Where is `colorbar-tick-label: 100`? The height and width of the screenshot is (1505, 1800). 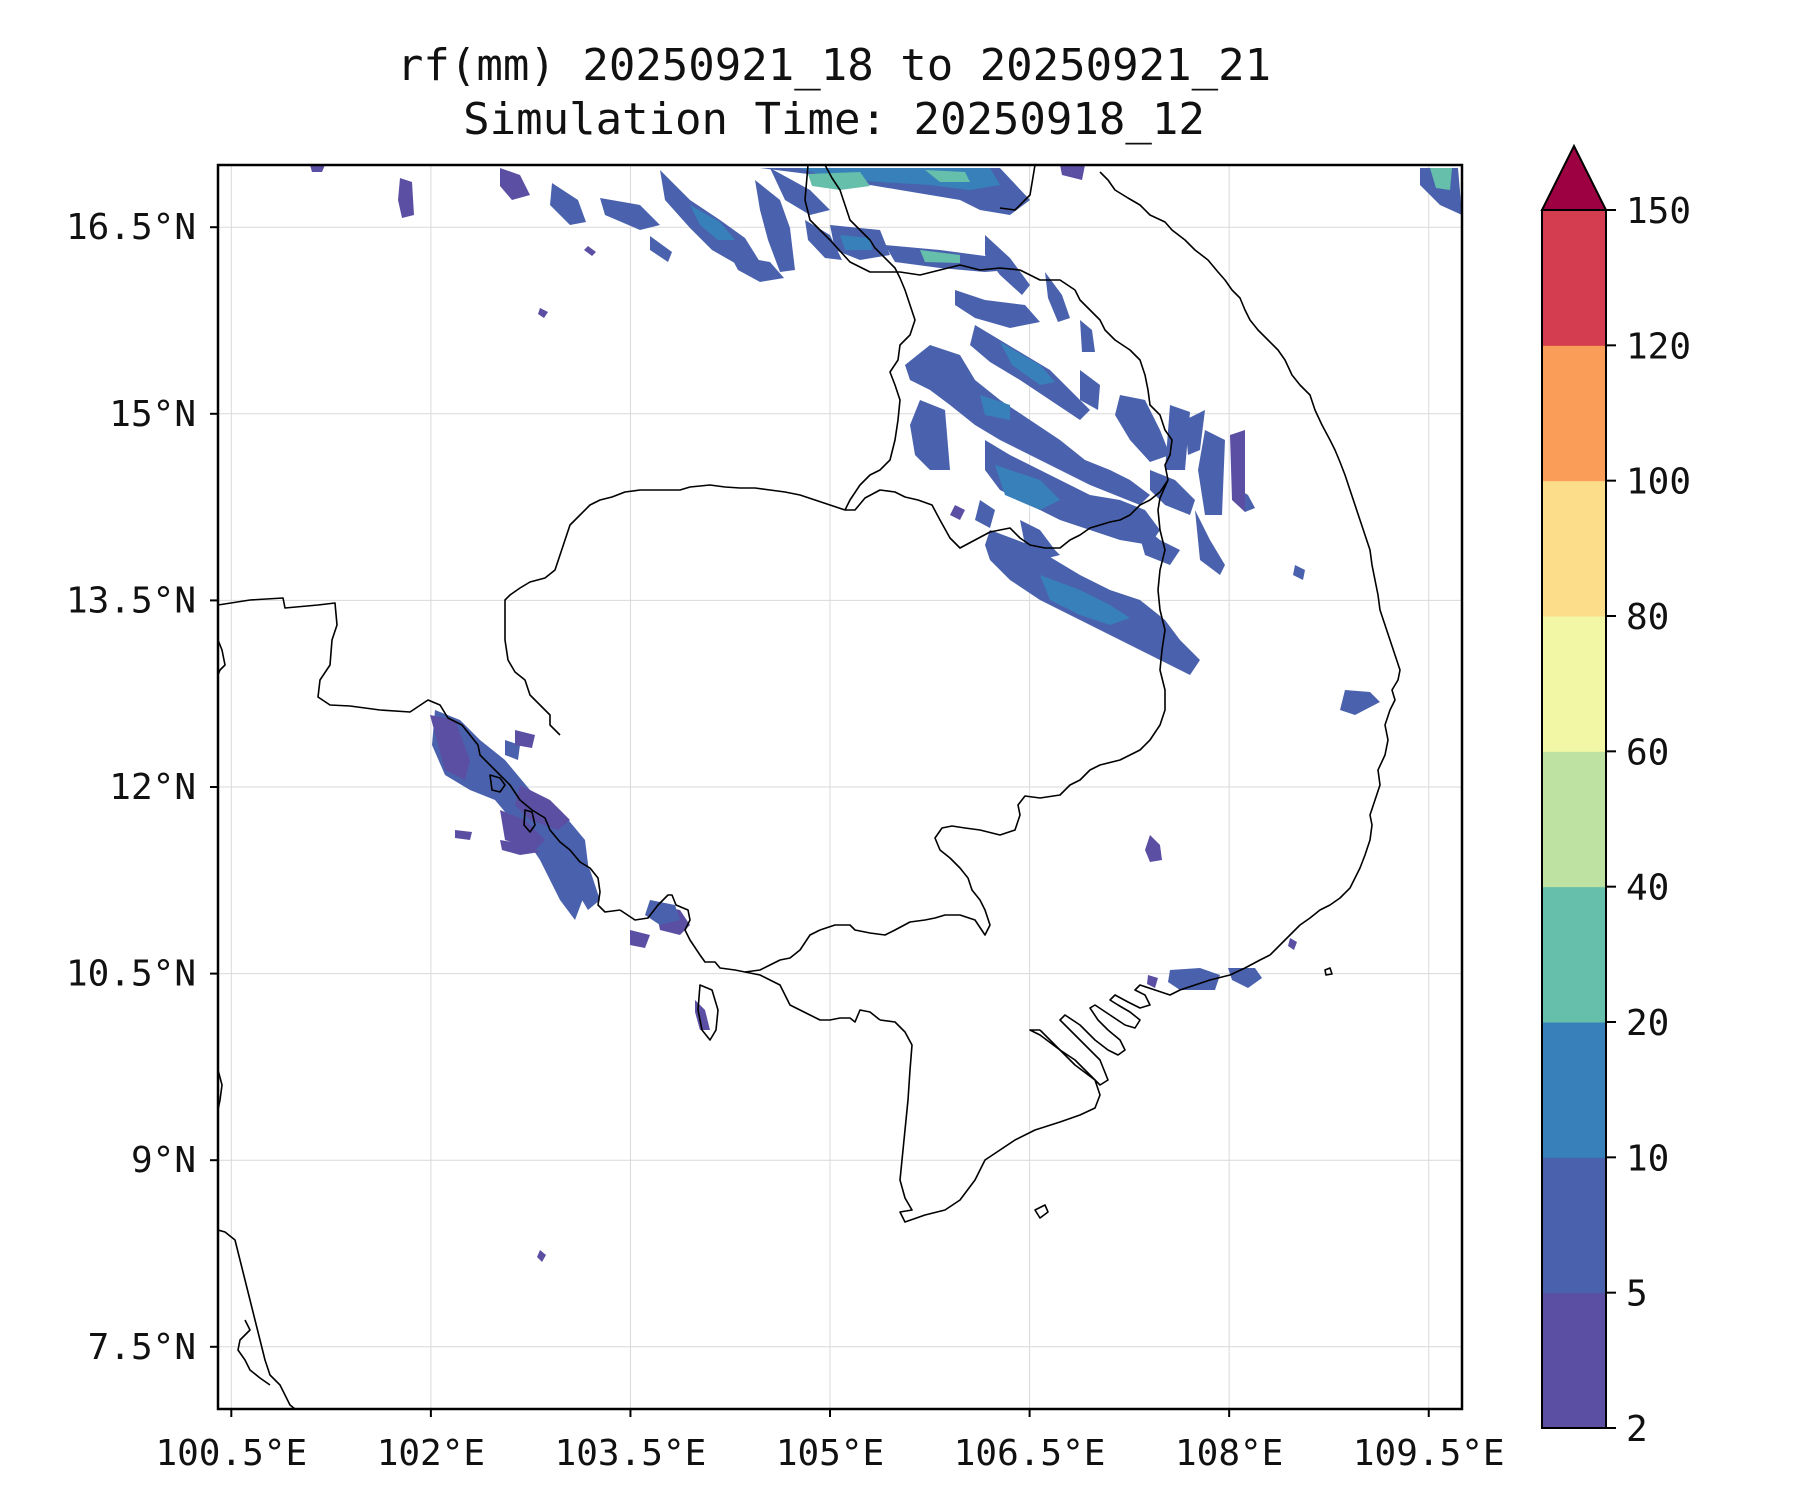 colorbar-tick-label: 100 is located at coordinates (1658, 482).